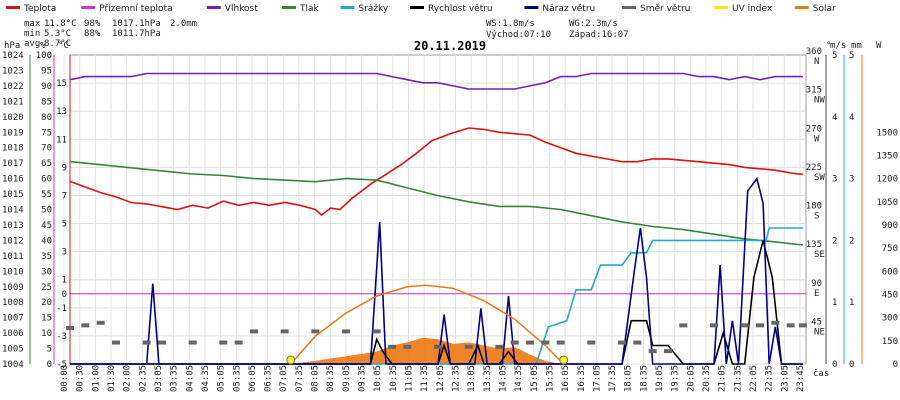  Describe the element at coordinates (13, 365) in the screenshot. I see `pressure-tick-label: 1004` at that location.